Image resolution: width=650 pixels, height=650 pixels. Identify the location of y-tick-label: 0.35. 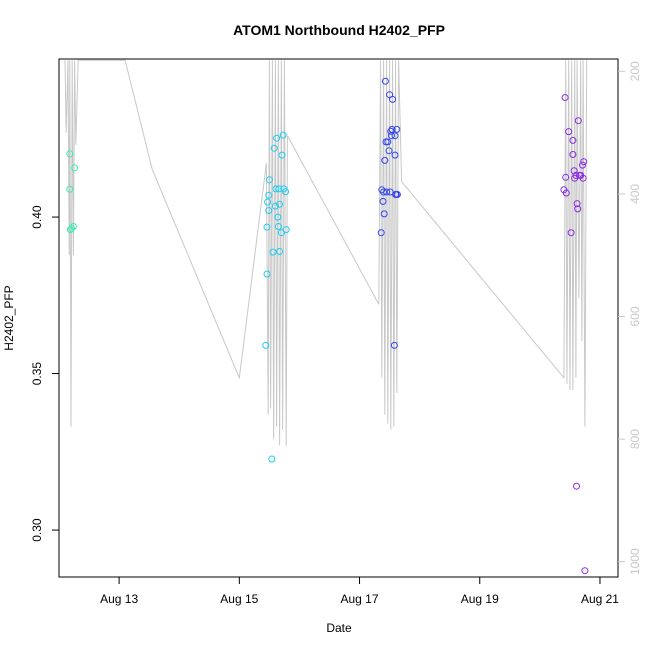
(37, 374).